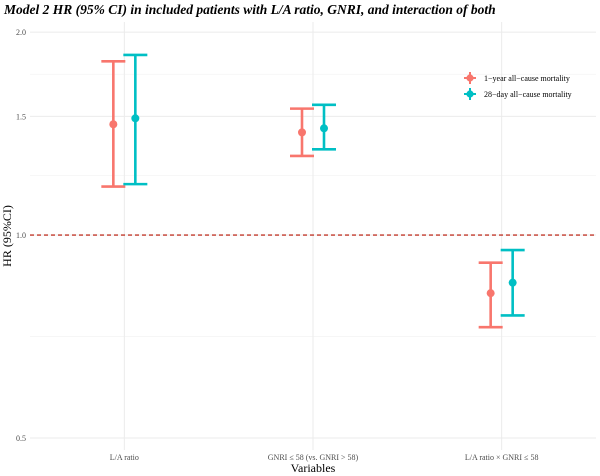  Describe the element at coordinates (21, 32) in the screenshot. I see `y-tick-label: 2.0` at that location.